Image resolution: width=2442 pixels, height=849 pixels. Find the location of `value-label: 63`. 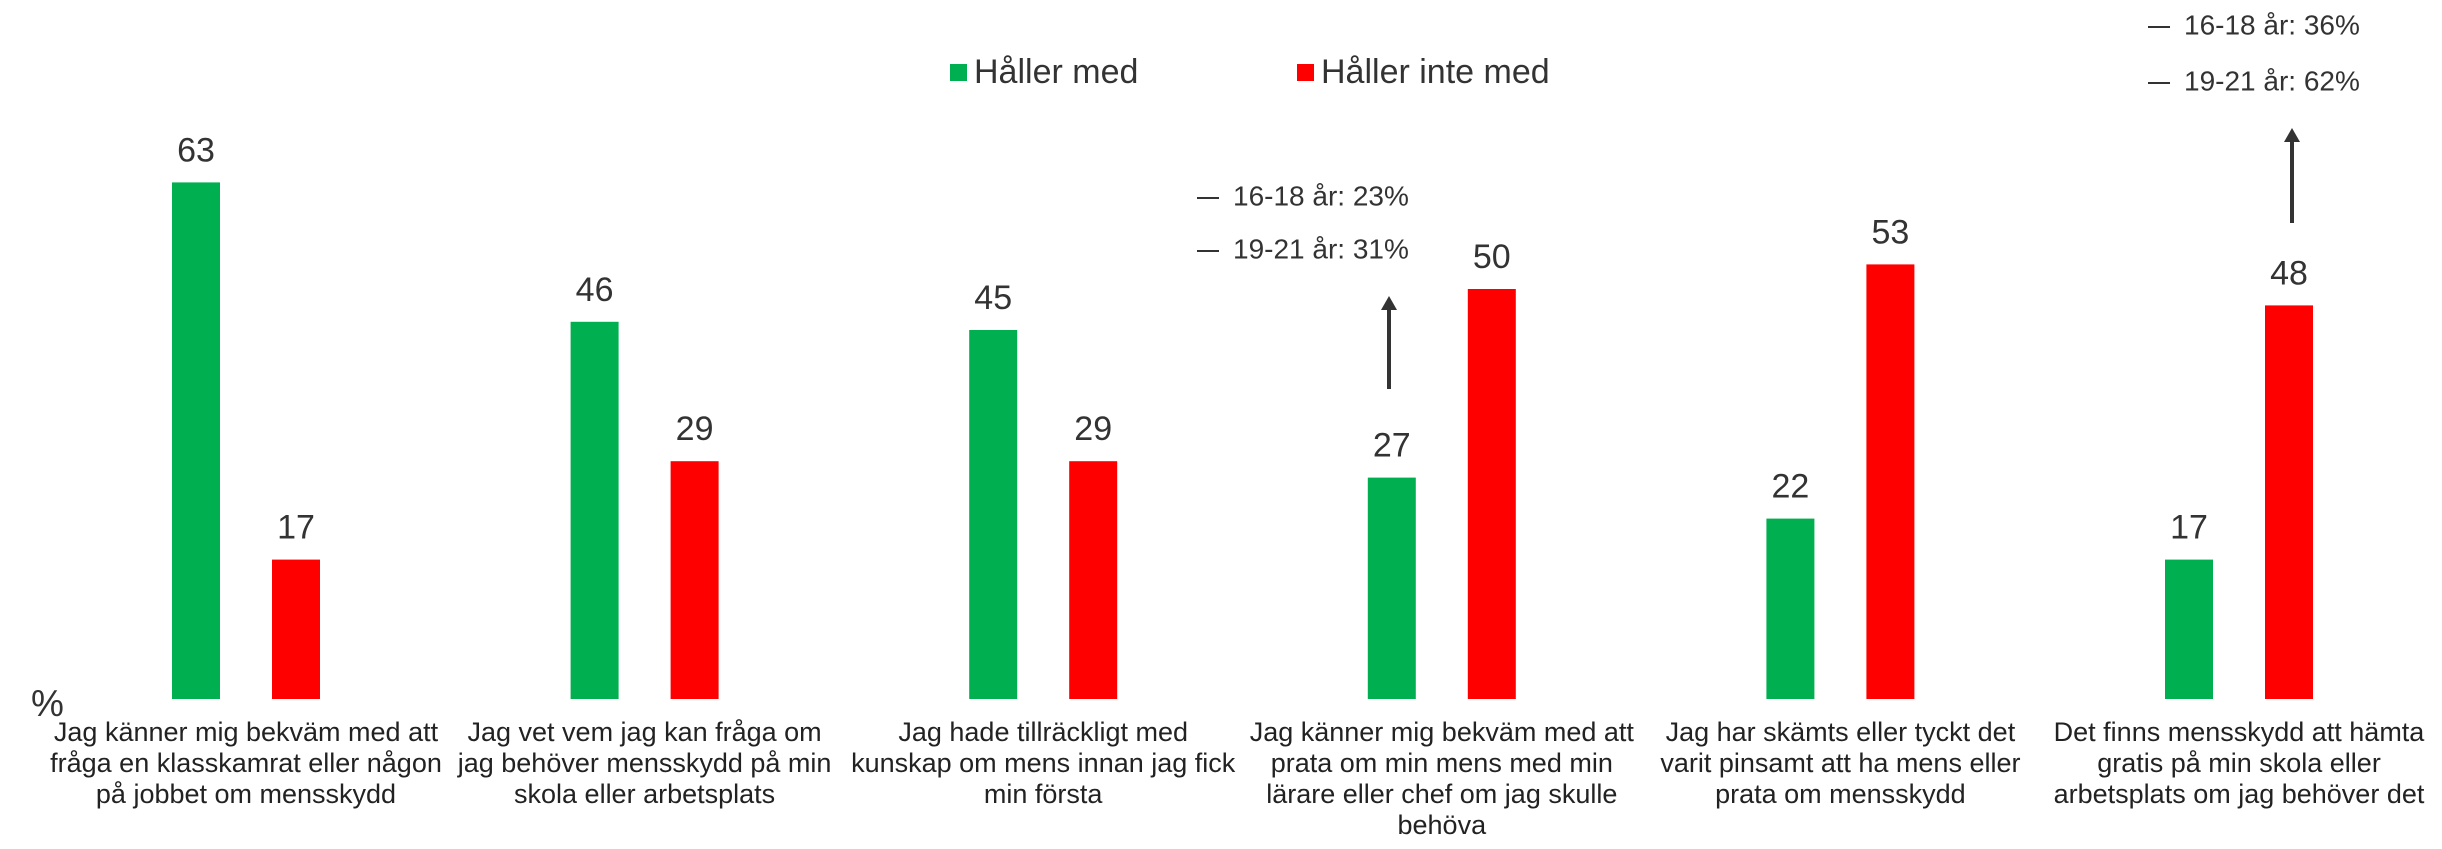

value-label: 63 is located at coordinates (196, 150).